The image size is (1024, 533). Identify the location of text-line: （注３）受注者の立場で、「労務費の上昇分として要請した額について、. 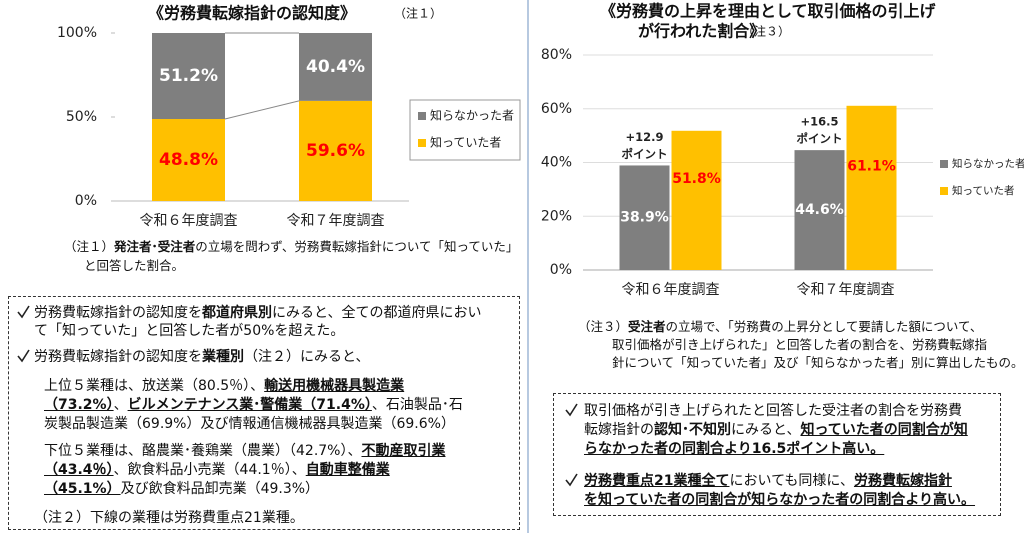
(780, 327).